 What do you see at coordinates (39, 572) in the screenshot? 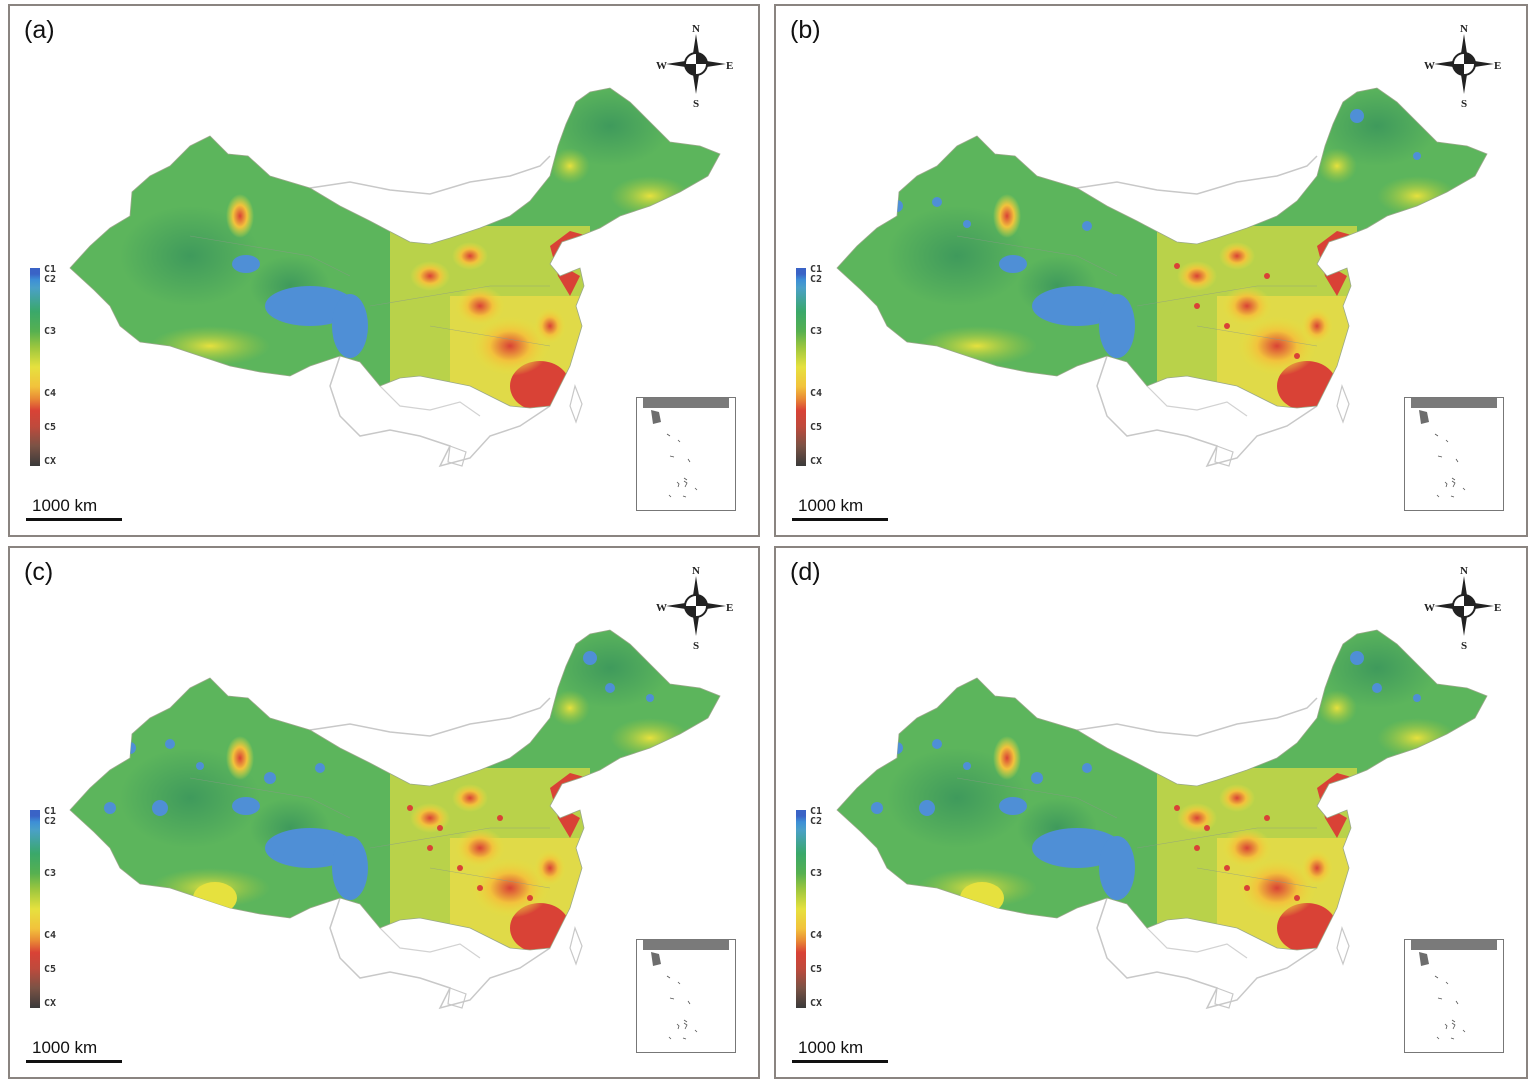
I see `panel-label: (c)` at bounding box center [39, 572].